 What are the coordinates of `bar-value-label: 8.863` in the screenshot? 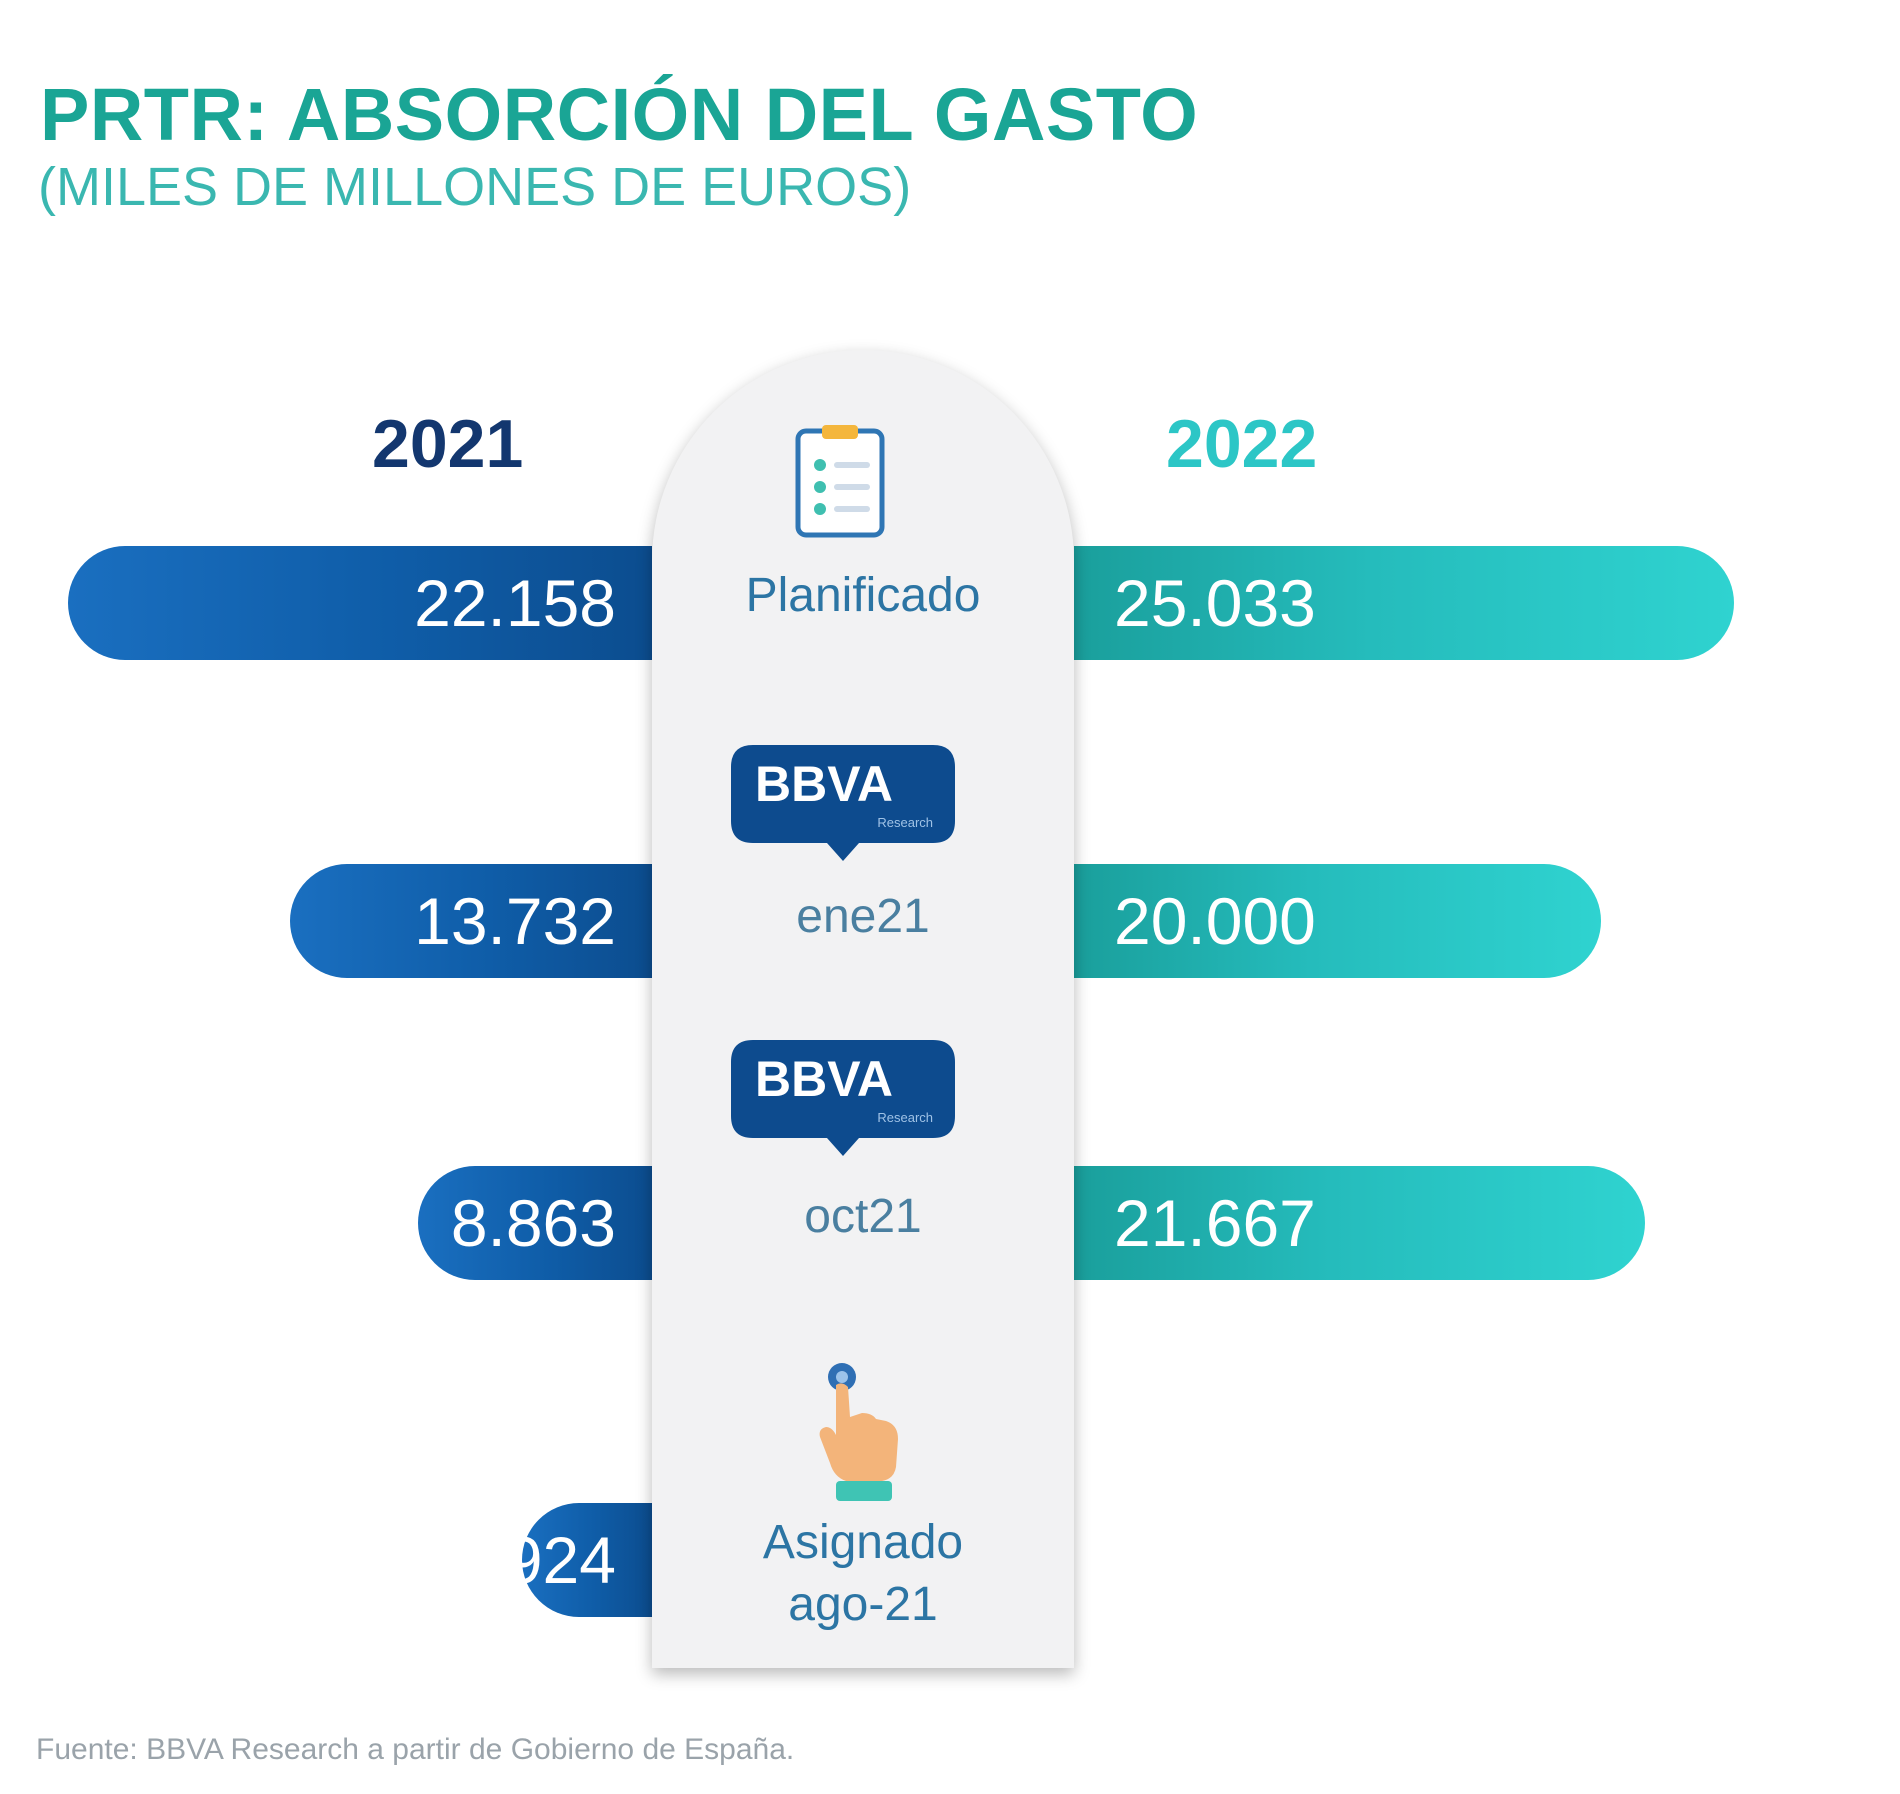 It's located at (533, 1223).